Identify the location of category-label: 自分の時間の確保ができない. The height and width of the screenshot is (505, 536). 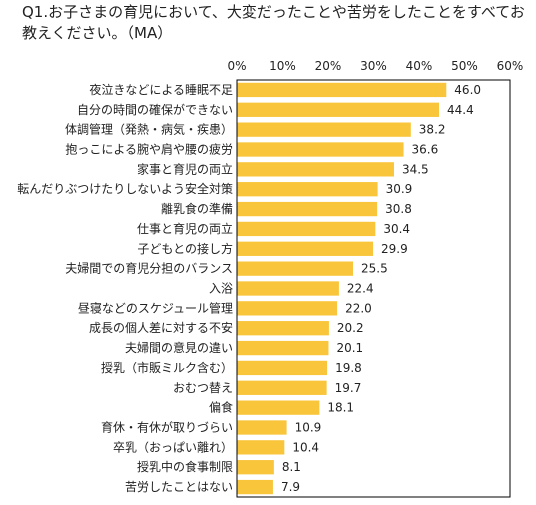
(155, 109).